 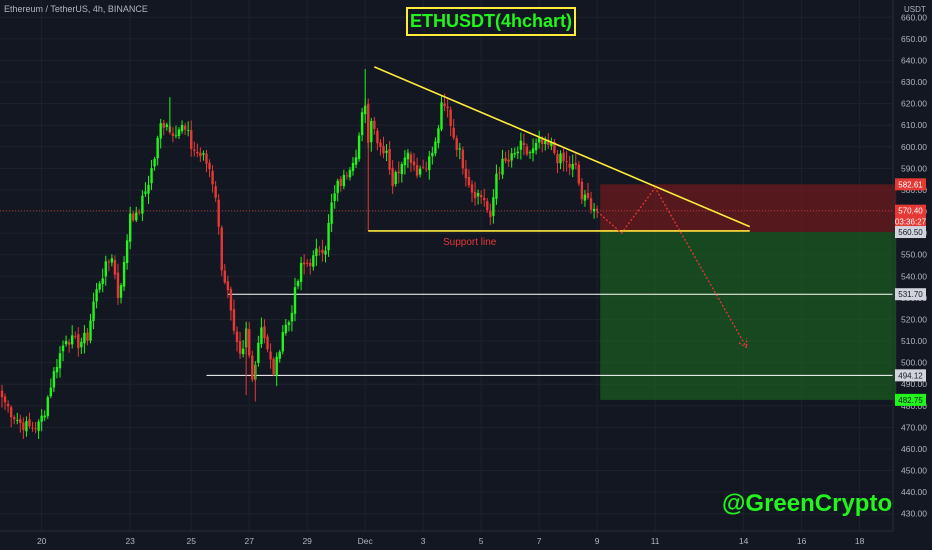 What do you see at coordinates (914, 104) in the screenshot?
I see `price-tick-label: 620.00` at bounding box center [914, 104].